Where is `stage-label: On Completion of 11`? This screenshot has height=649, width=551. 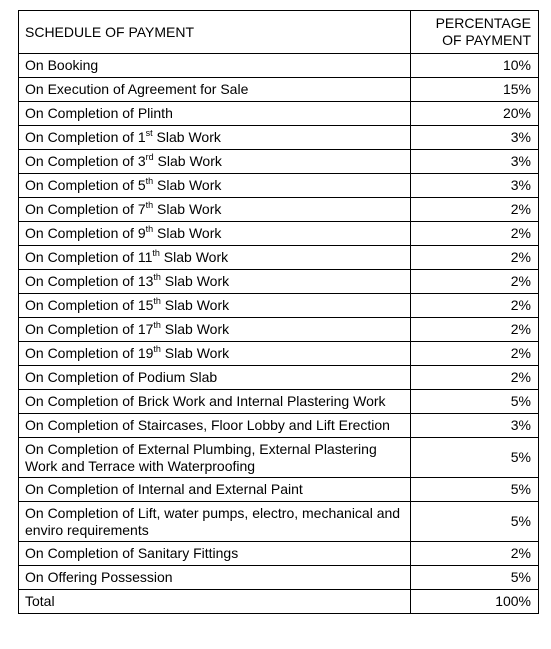
stage-label: On Completion of 11 is located at coordinates (89, 257).